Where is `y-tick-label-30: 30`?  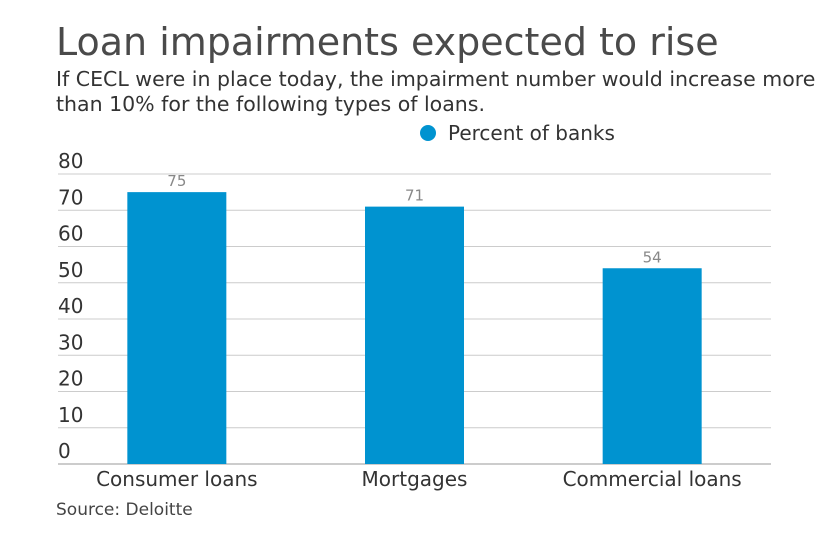 y-tick-label-30: 30 is located at coordinates (70, 342).